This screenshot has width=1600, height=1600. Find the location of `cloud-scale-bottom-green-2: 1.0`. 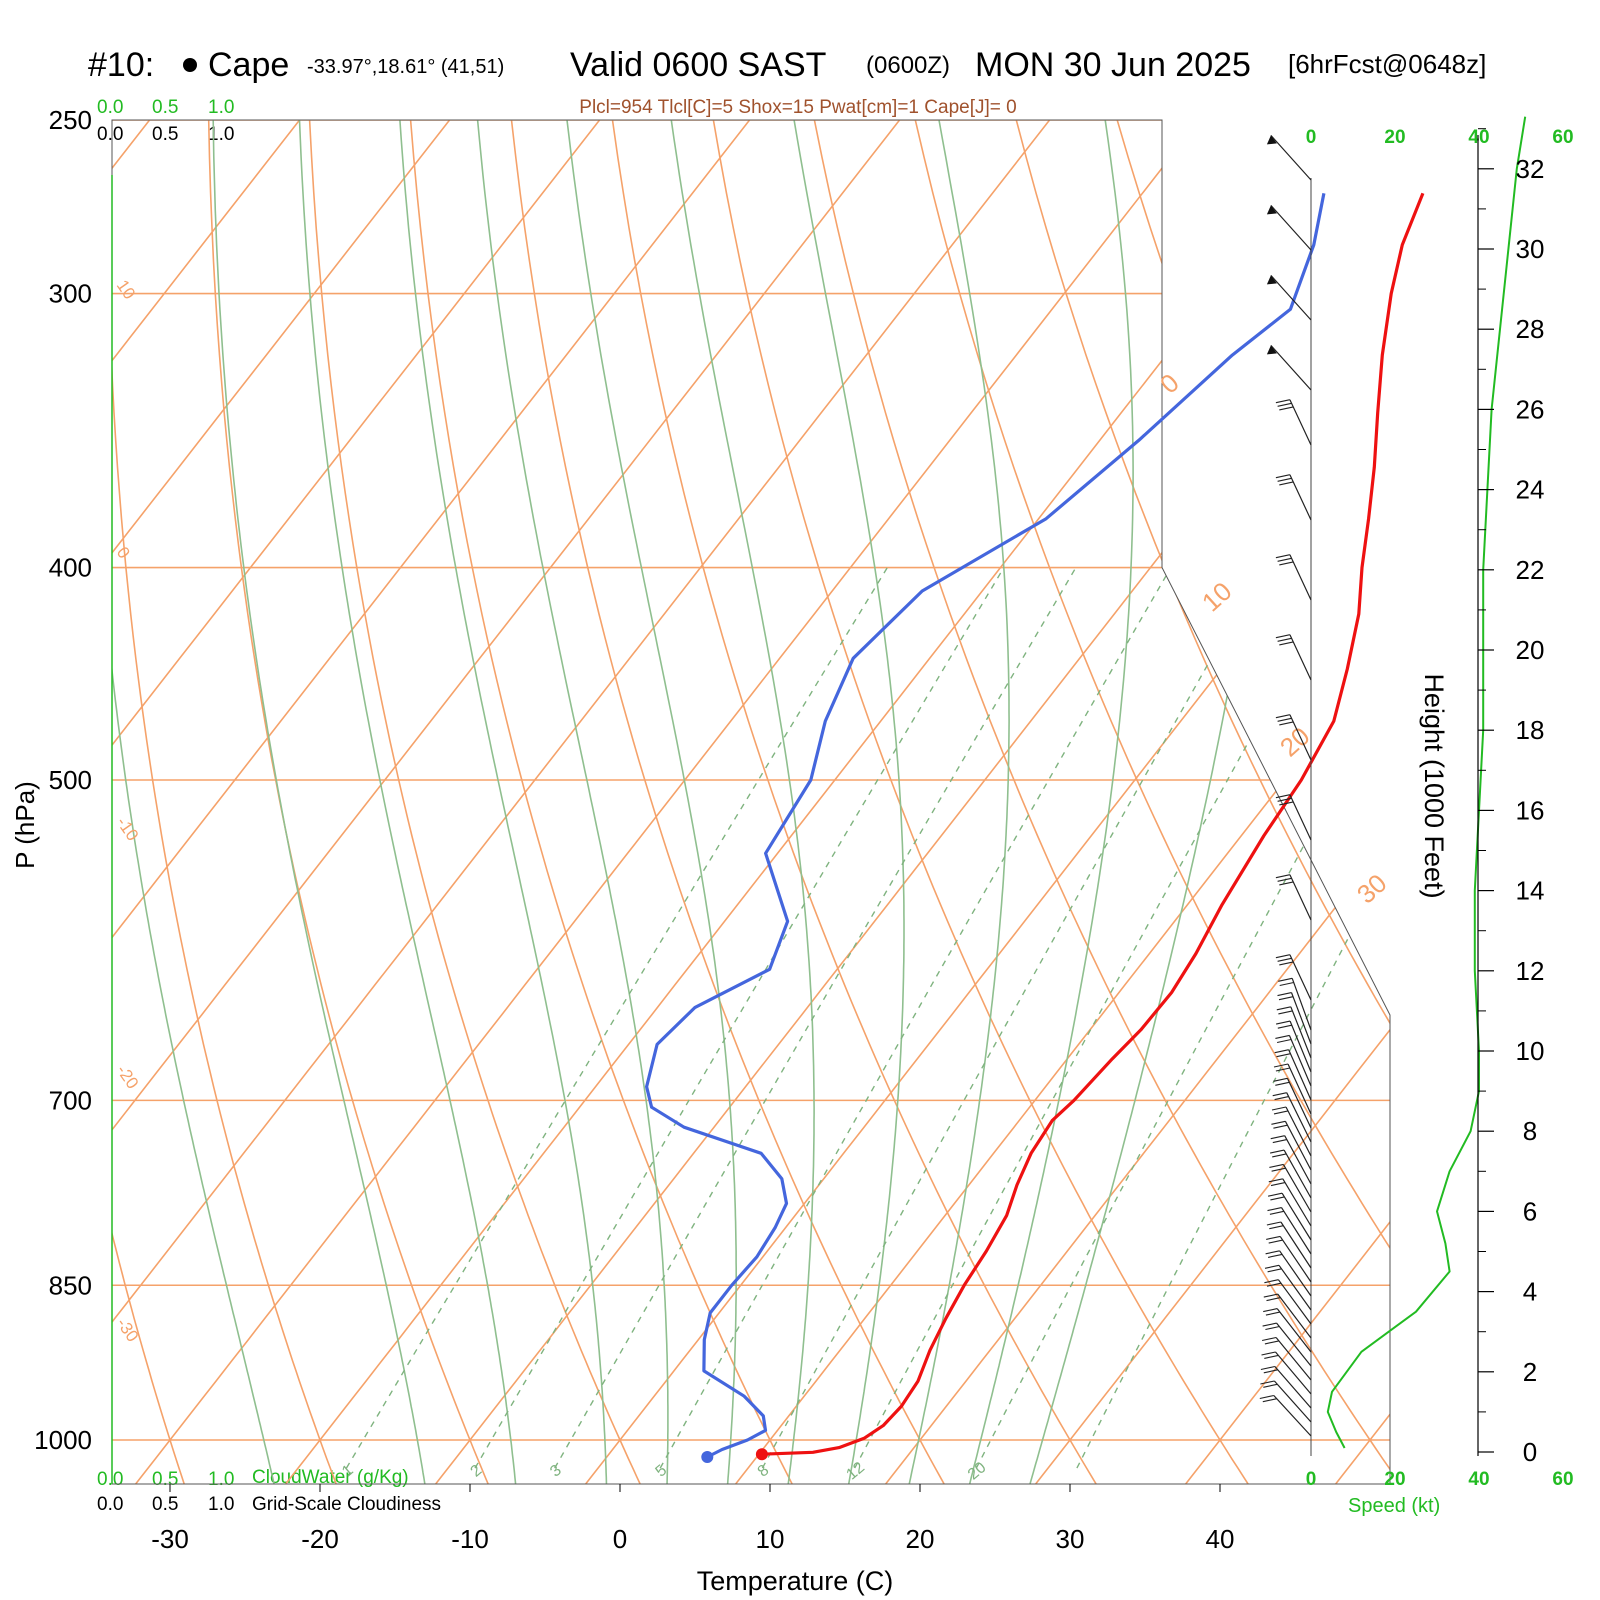

cloud-scale-bottom-green-2: 1.0 is located at coordinates (221, 1479).